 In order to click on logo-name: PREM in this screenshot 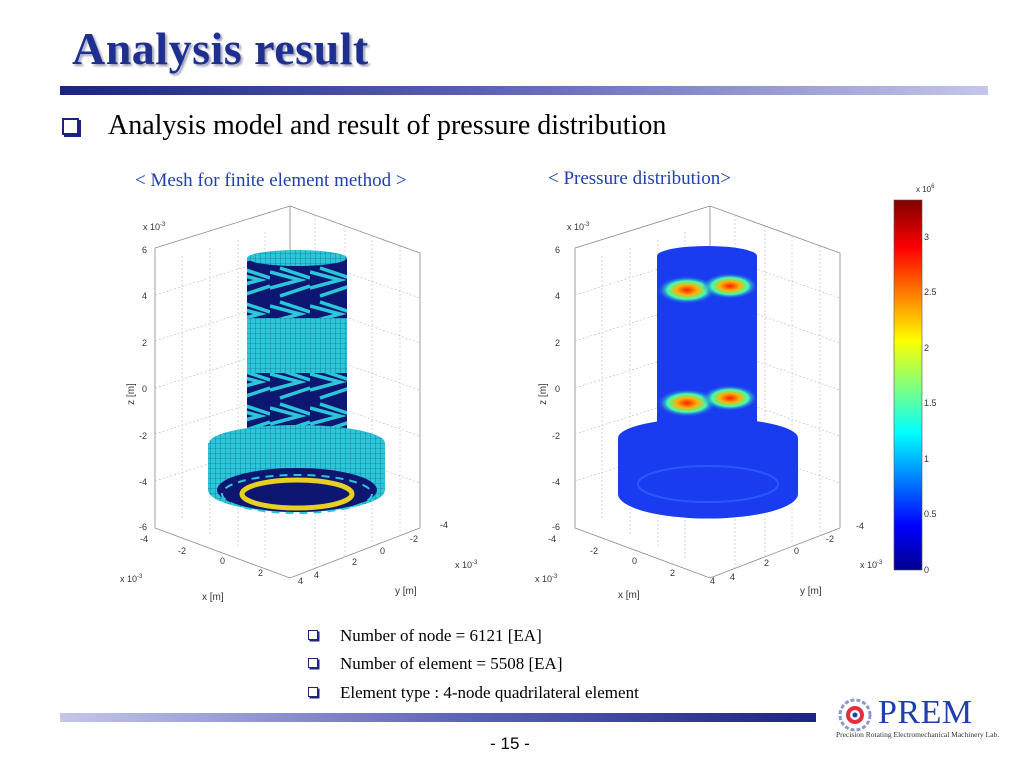, I will do `click(925, 712)`.